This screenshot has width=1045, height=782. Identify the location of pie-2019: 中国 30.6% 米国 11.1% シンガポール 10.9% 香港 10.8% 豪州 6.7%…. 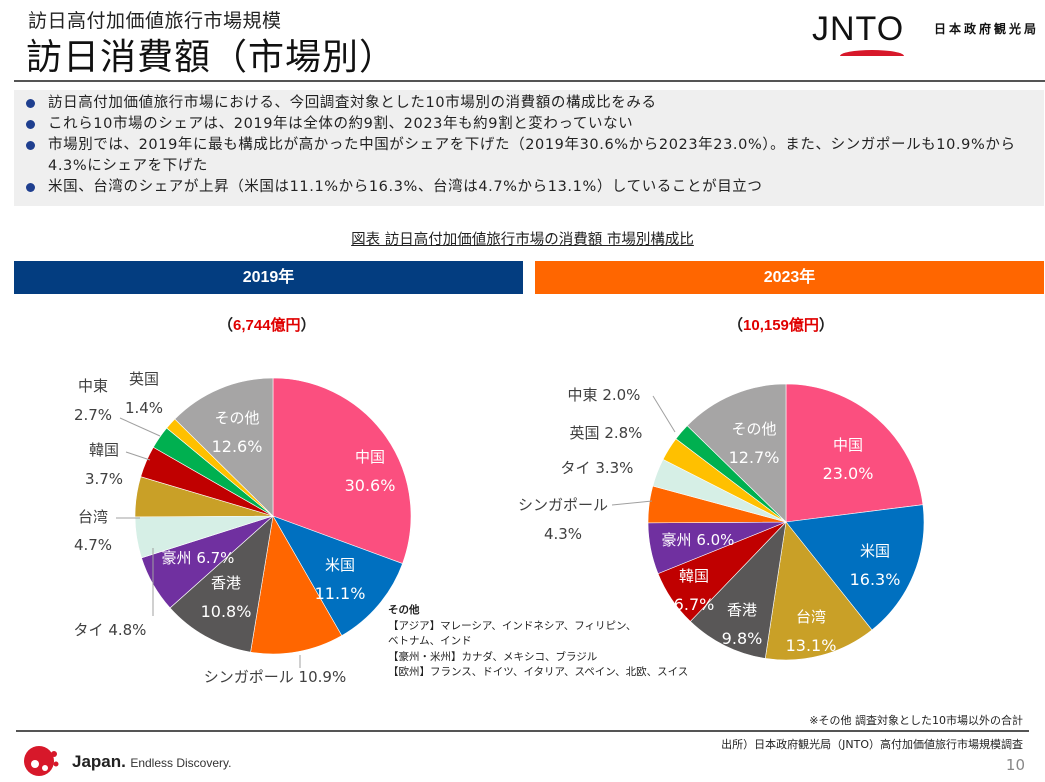
(243, 528).